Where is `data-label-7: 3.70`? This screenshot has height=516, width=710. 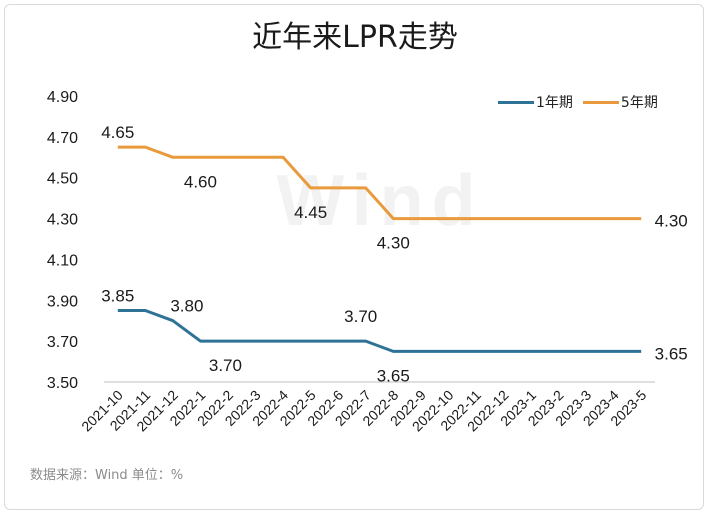 data-label-7: 3.70 is located at coordinates (225, 365).